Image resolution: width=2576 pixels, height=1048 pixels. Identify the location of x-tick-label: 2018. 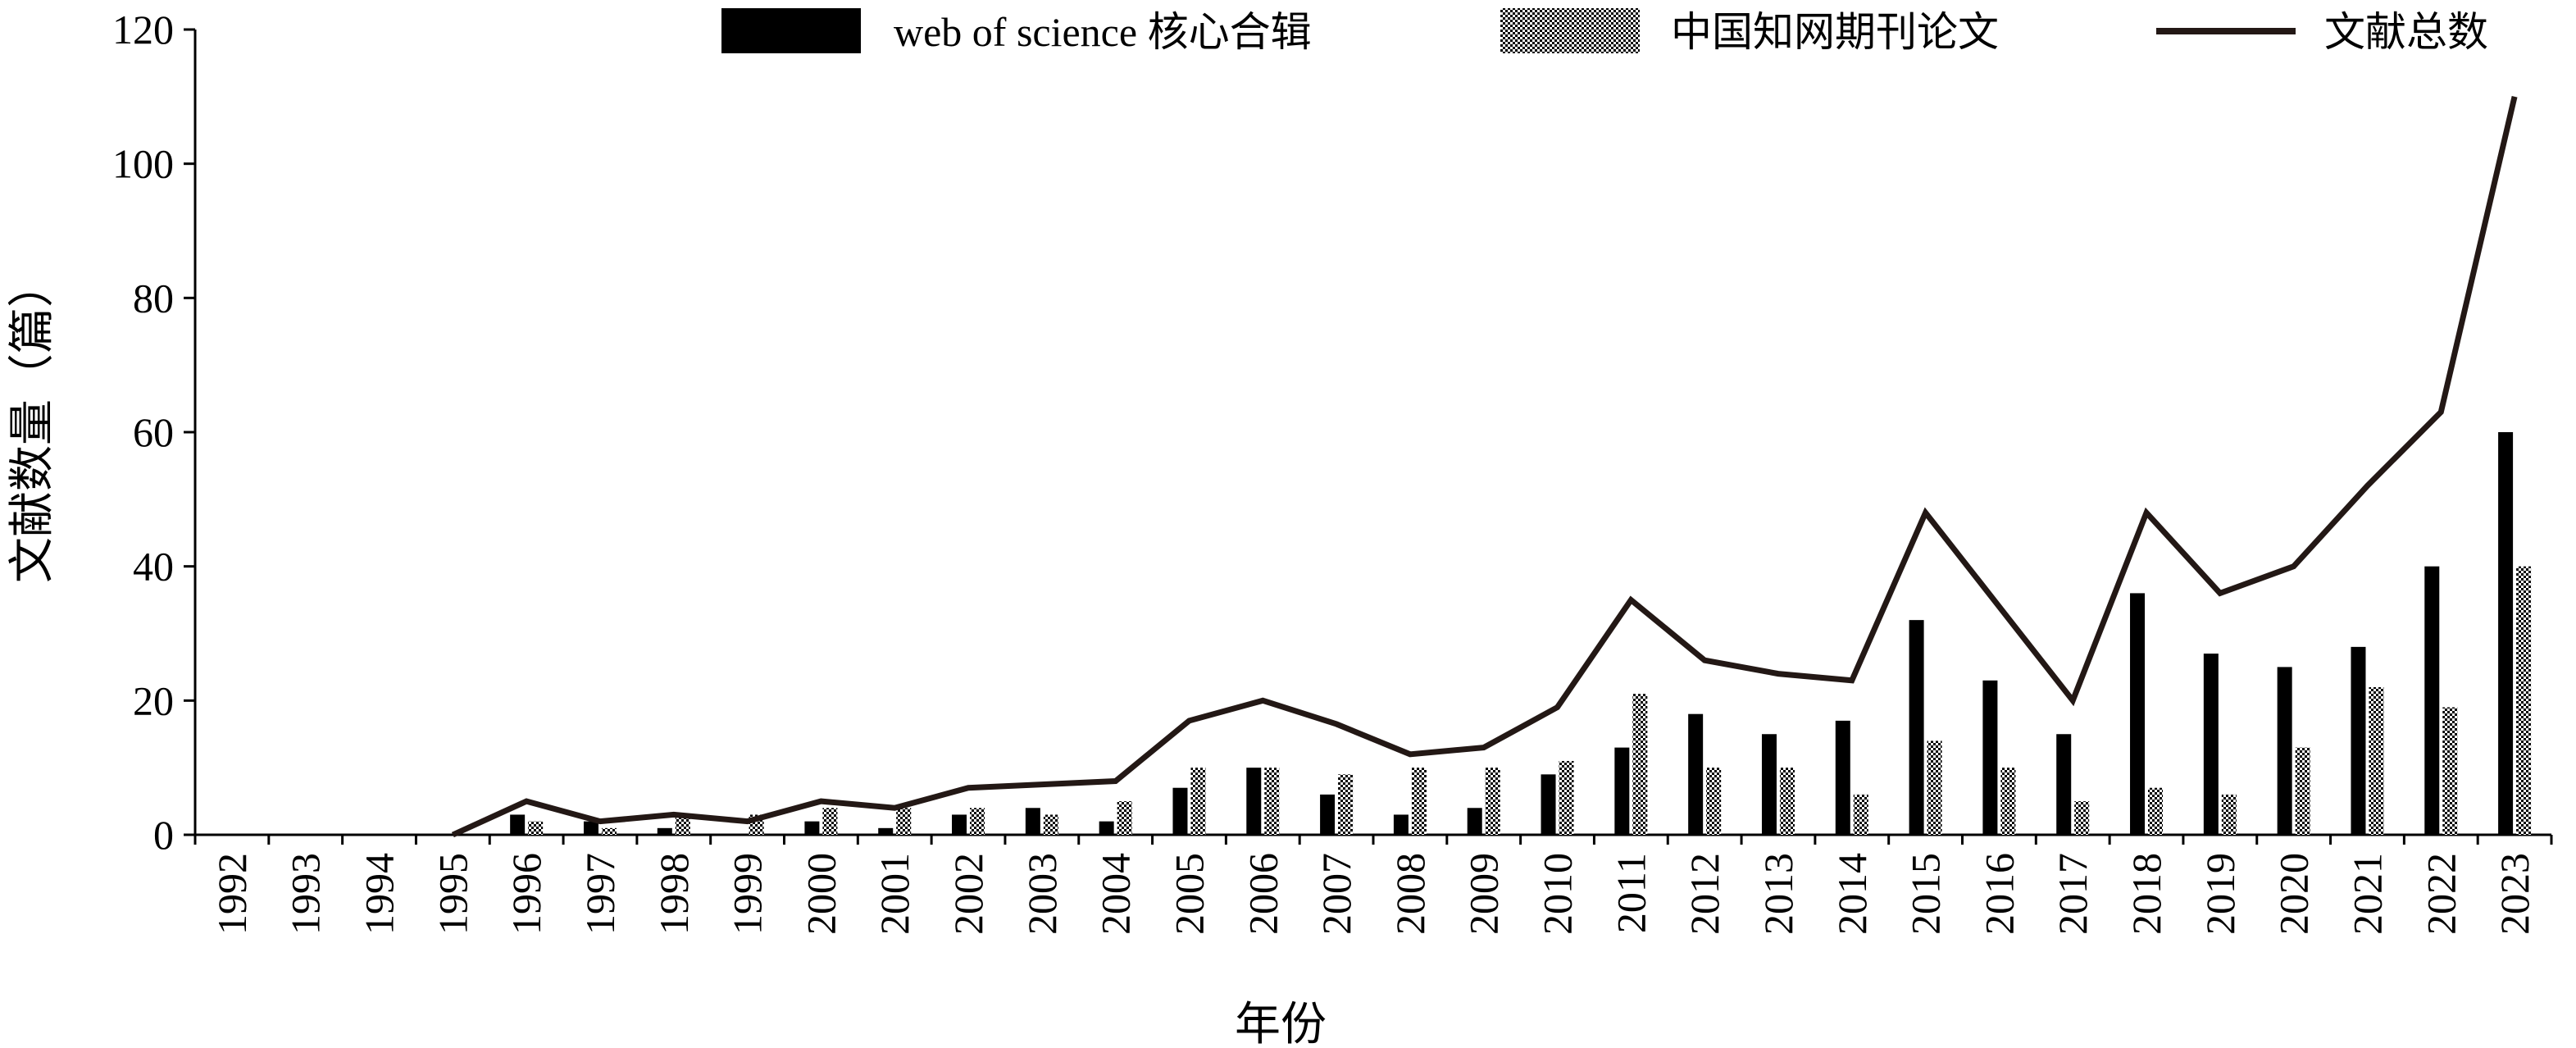
(2146, 894).